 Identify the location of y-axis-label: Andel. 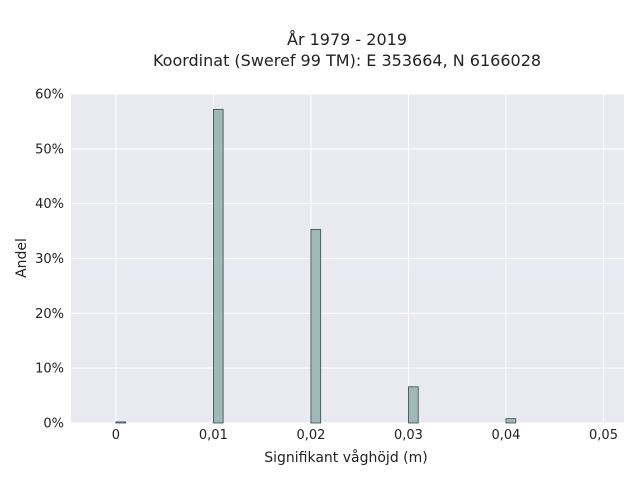
(22, 258).